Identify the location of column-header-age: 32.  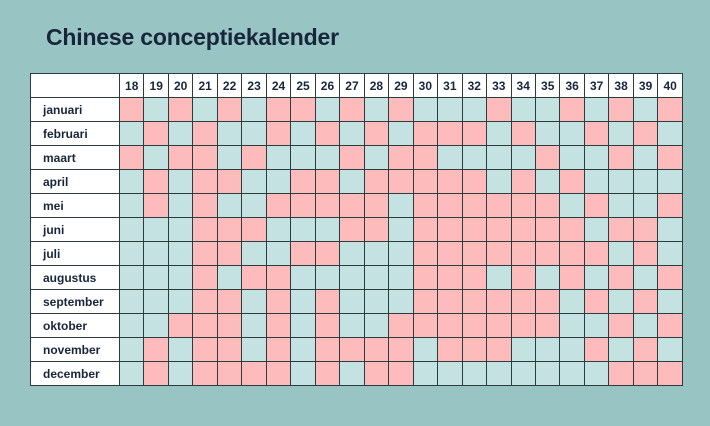
(474, 85).